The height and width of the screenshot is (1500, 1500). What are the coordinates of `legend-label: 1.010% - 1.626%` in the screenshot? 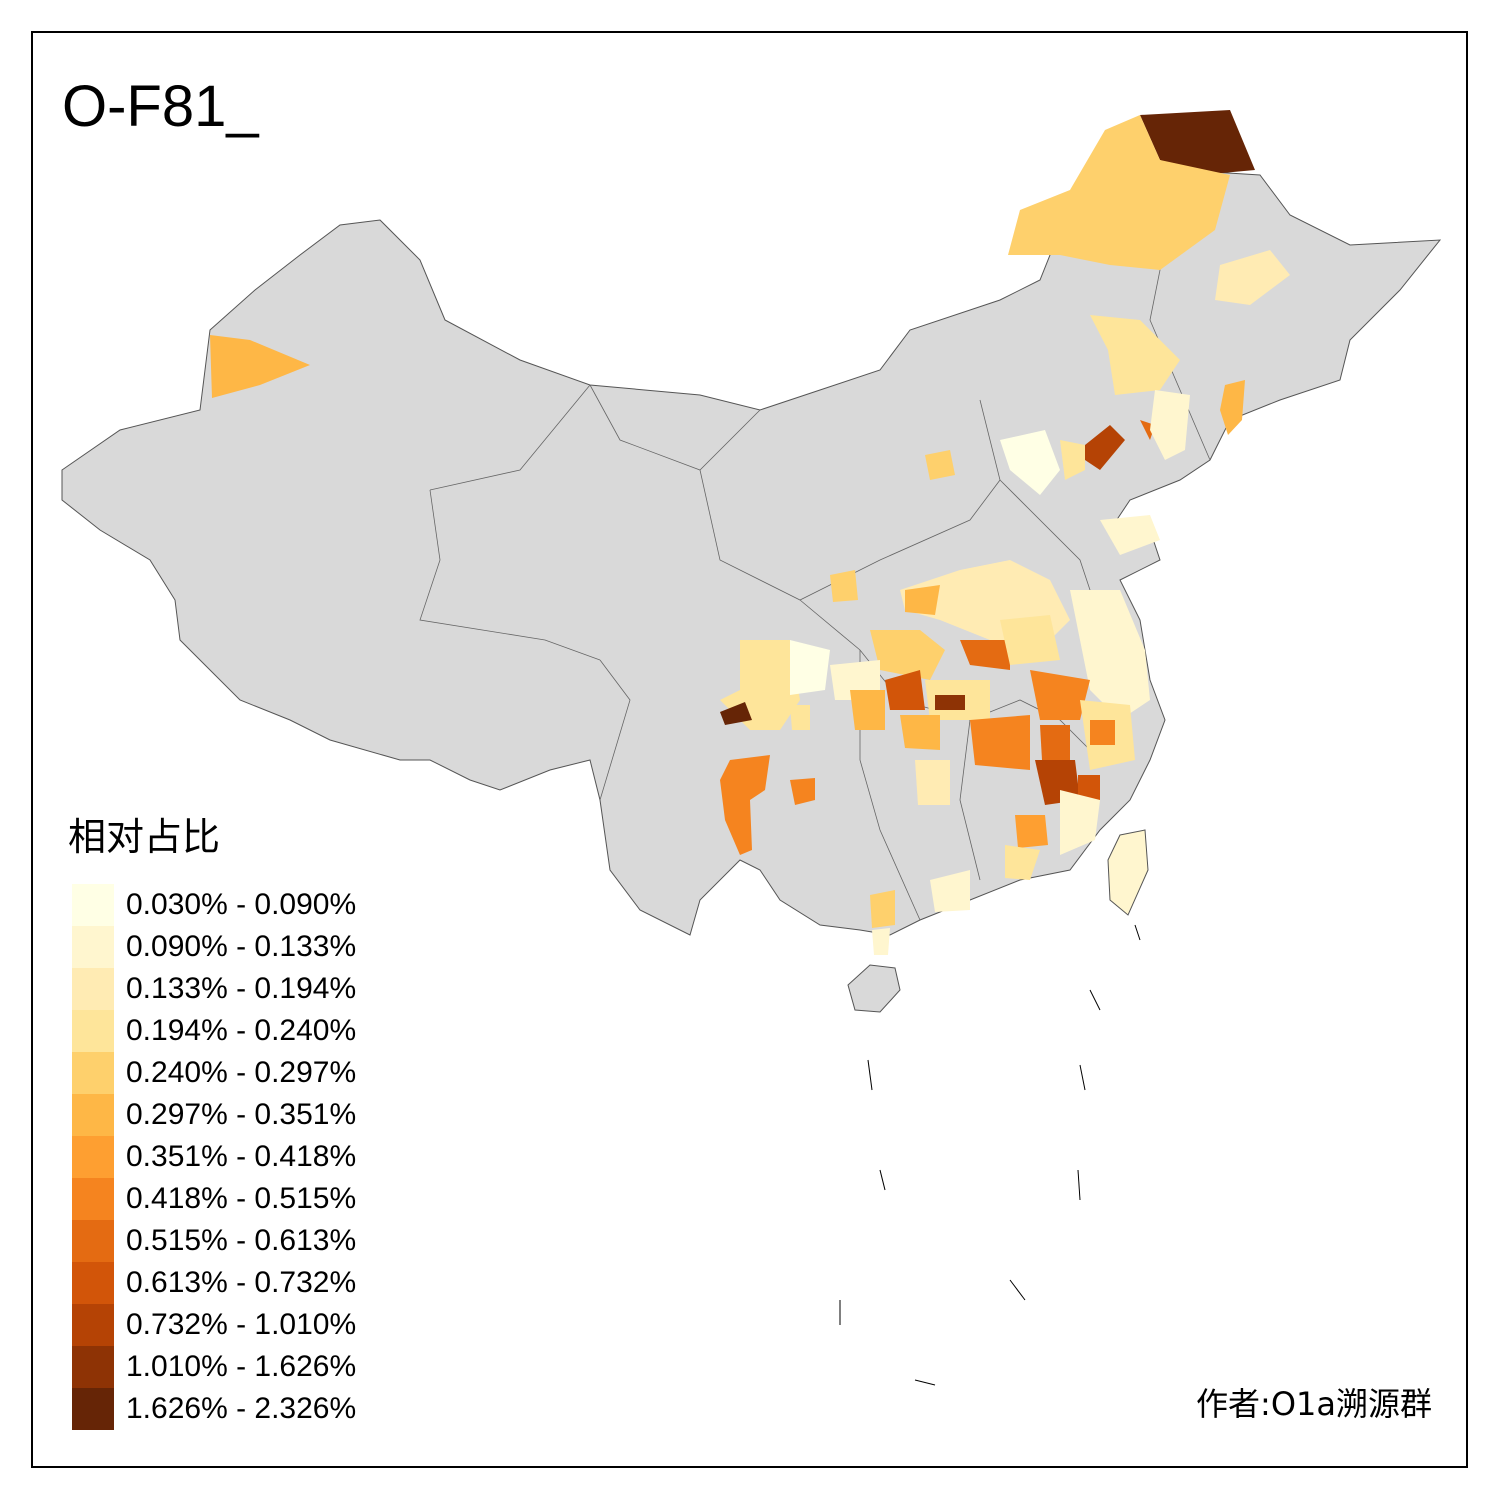 It's located at (241, 1366).